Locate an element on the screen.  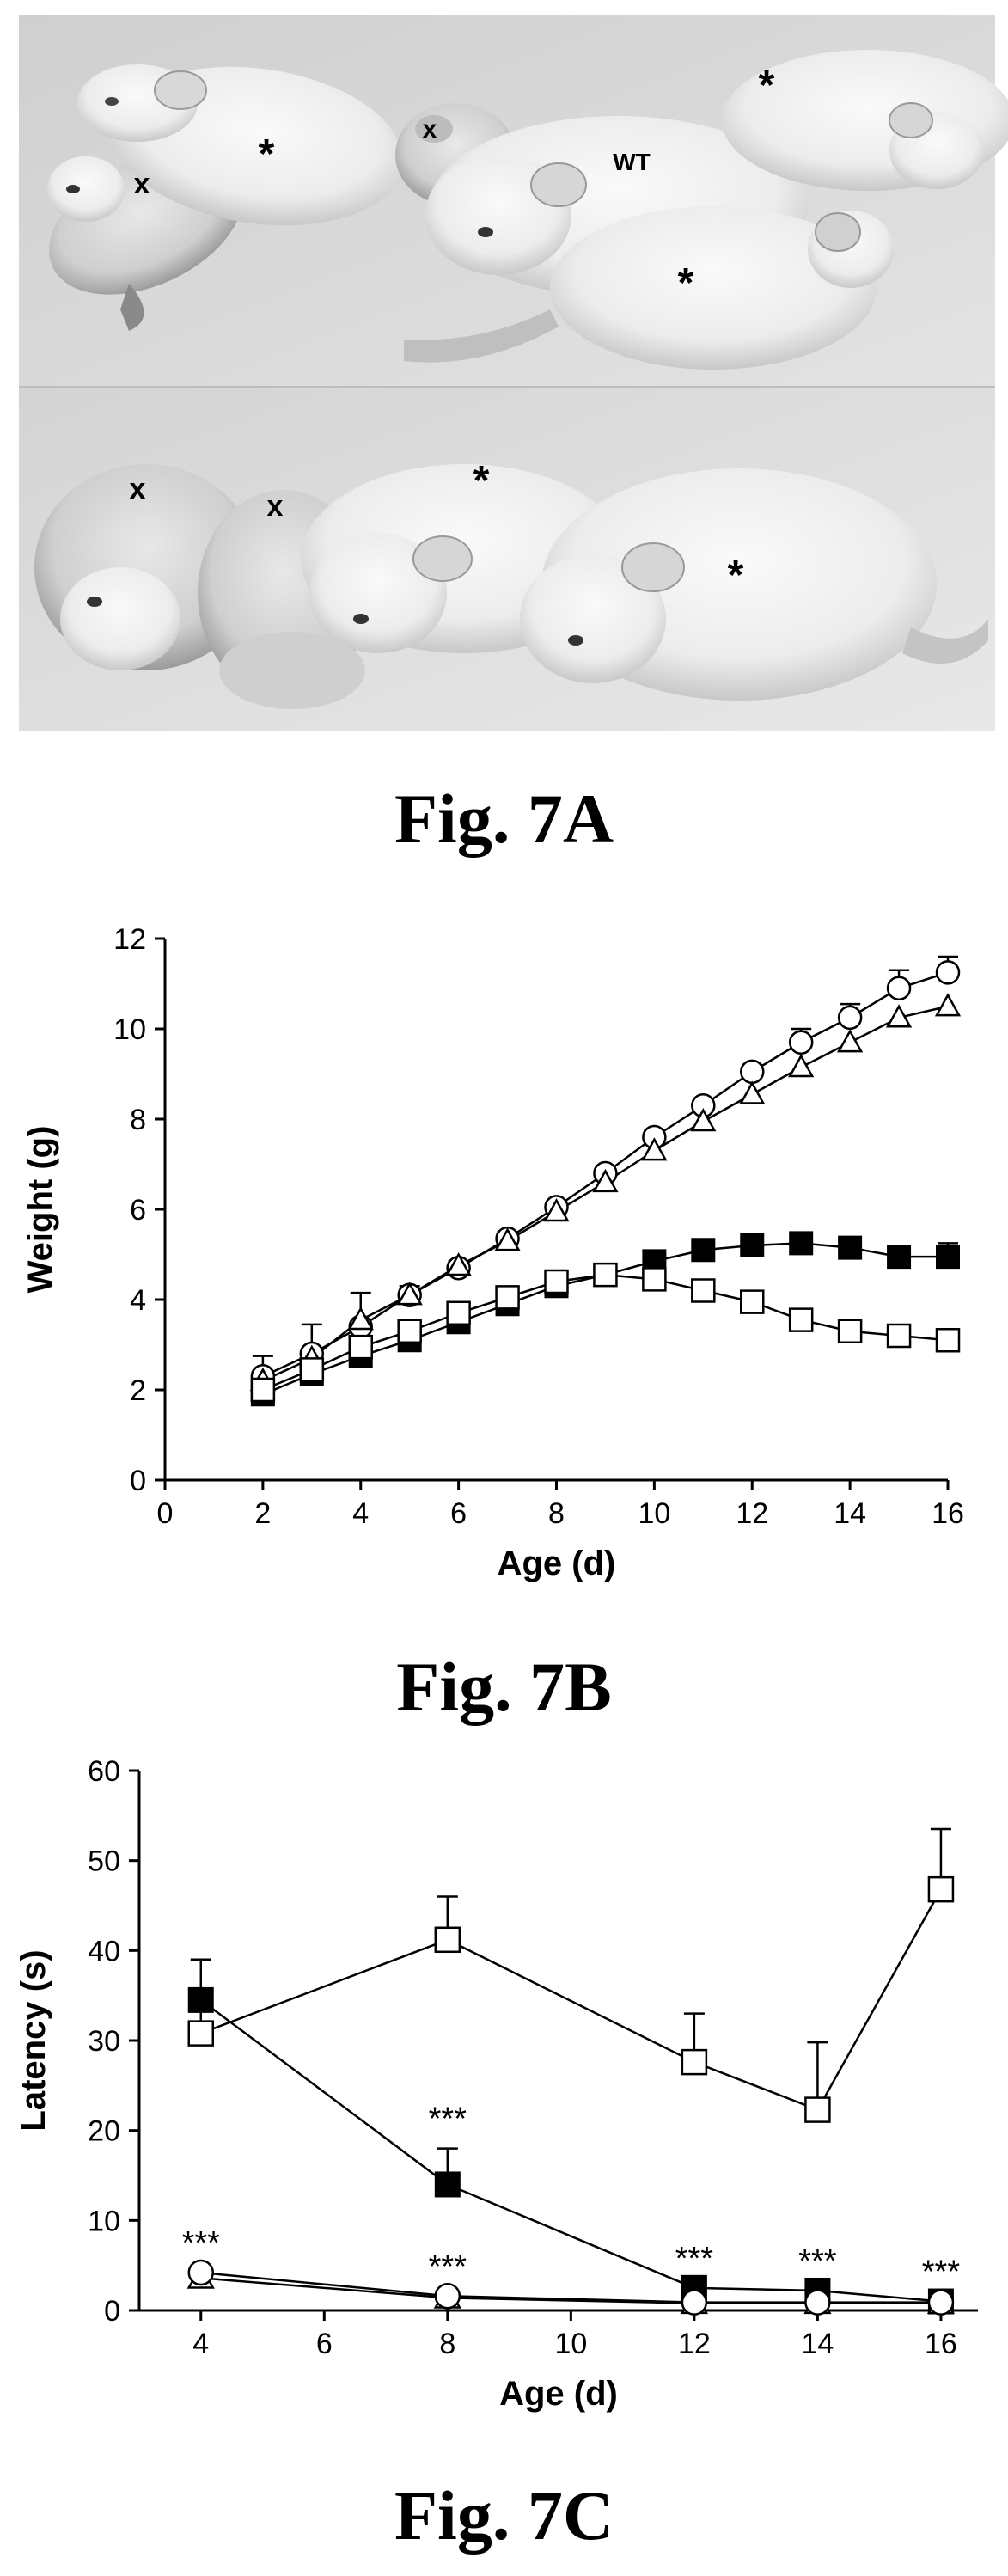
y-tick-label: 60 is located at coordinates (104, 1771).